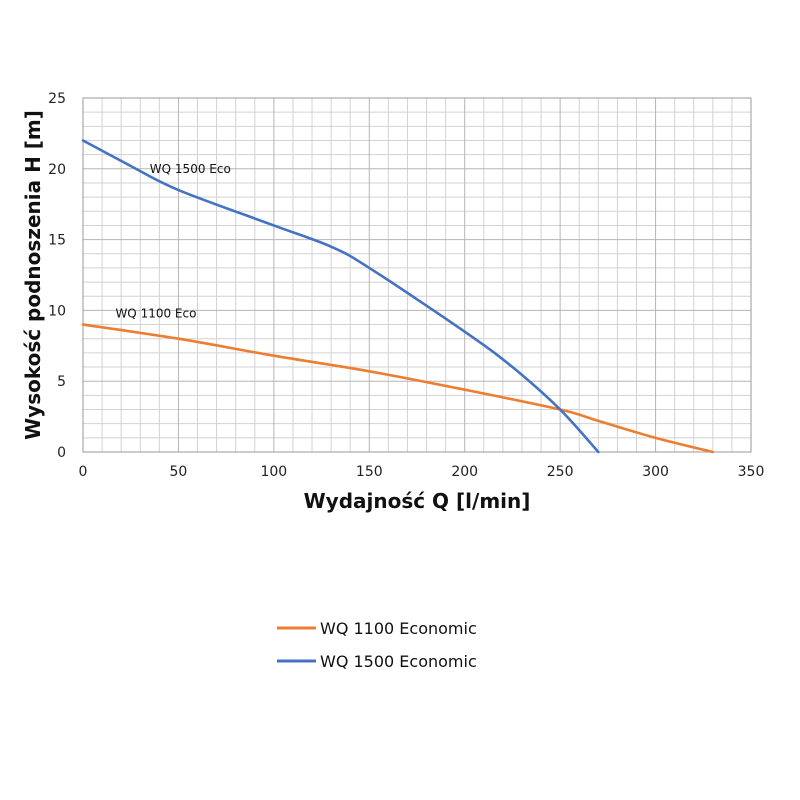 Image resolution: width=800 pixels, height=800 pixels. What do you see at coordinates (61, 453) in the screenshot?
I see `y-tick-label: 0` at bounding box center [61, 453].